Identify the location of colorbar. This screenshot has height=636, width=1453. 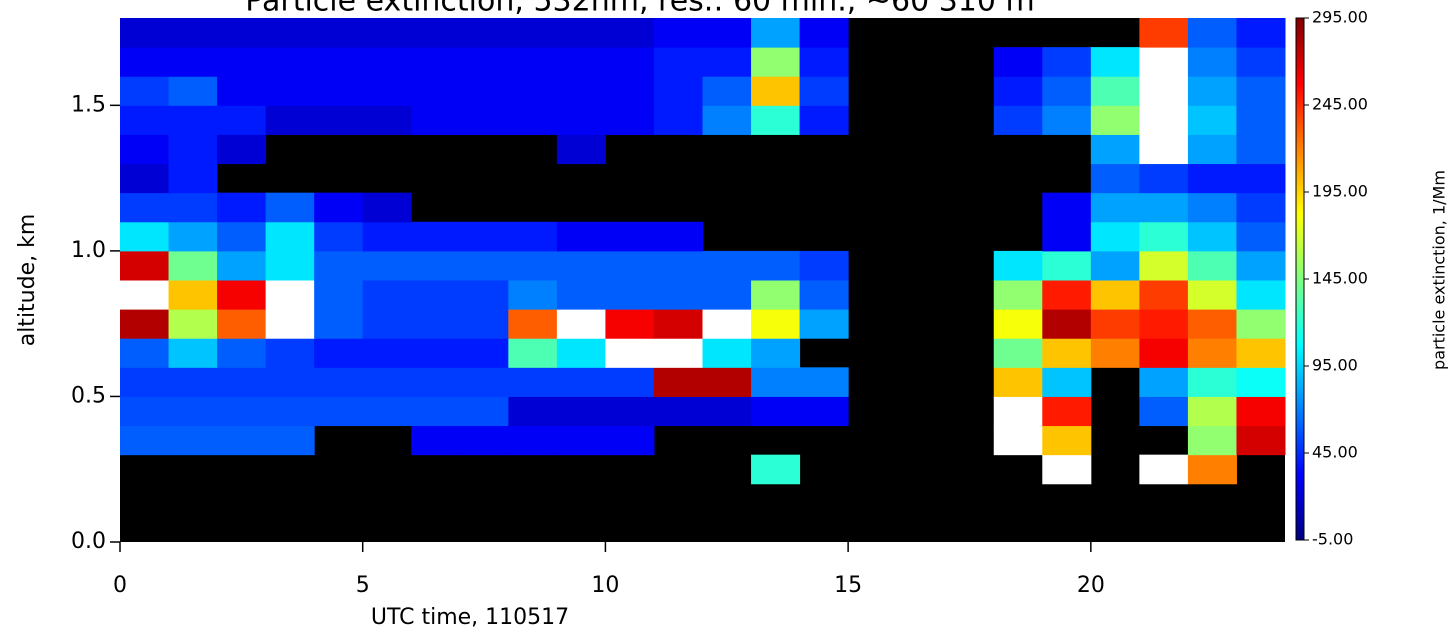
(1300, 279).